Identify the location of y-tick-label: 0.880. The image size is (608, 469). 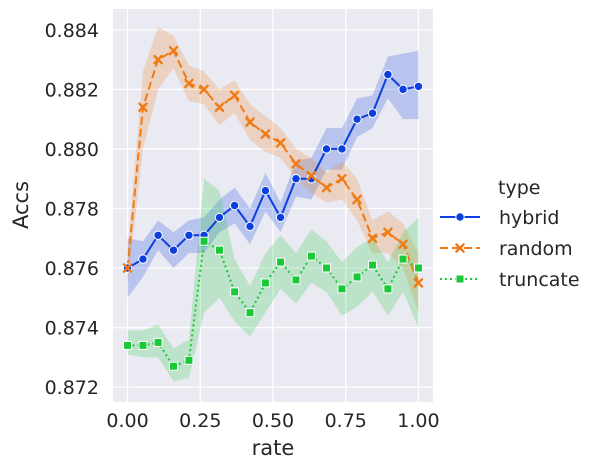
(72, 150).